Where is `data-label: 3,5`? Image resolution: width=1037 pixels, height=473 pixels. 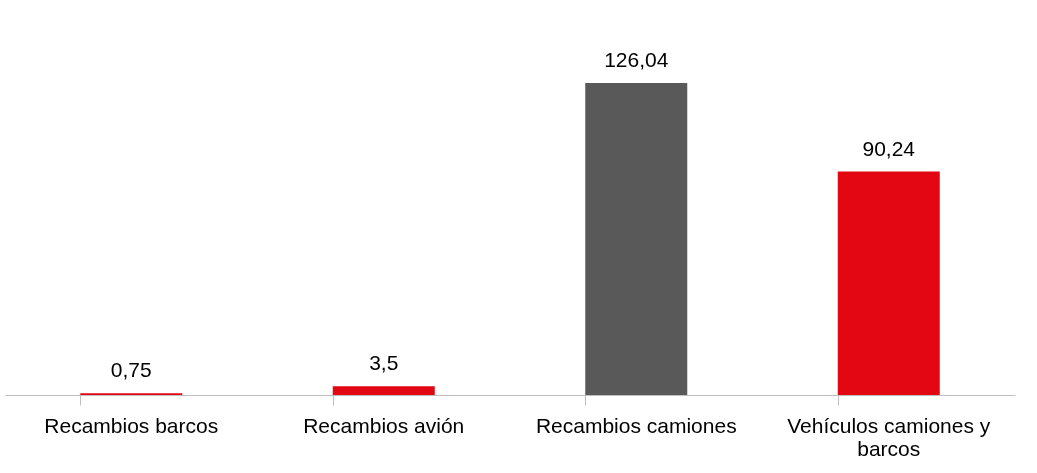 data-label: 3,5 is located at coordinates (384, 363).